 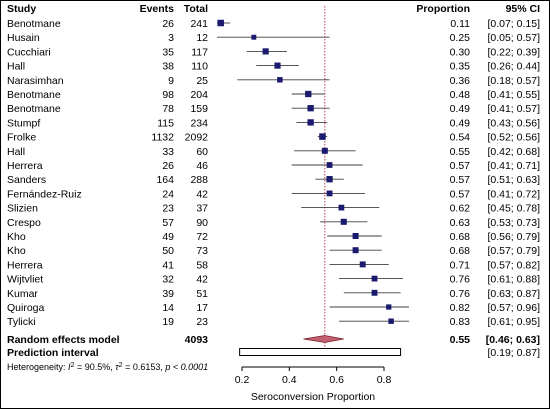 I want to click on study-name: Stumpf, so click(x=23, y=123).